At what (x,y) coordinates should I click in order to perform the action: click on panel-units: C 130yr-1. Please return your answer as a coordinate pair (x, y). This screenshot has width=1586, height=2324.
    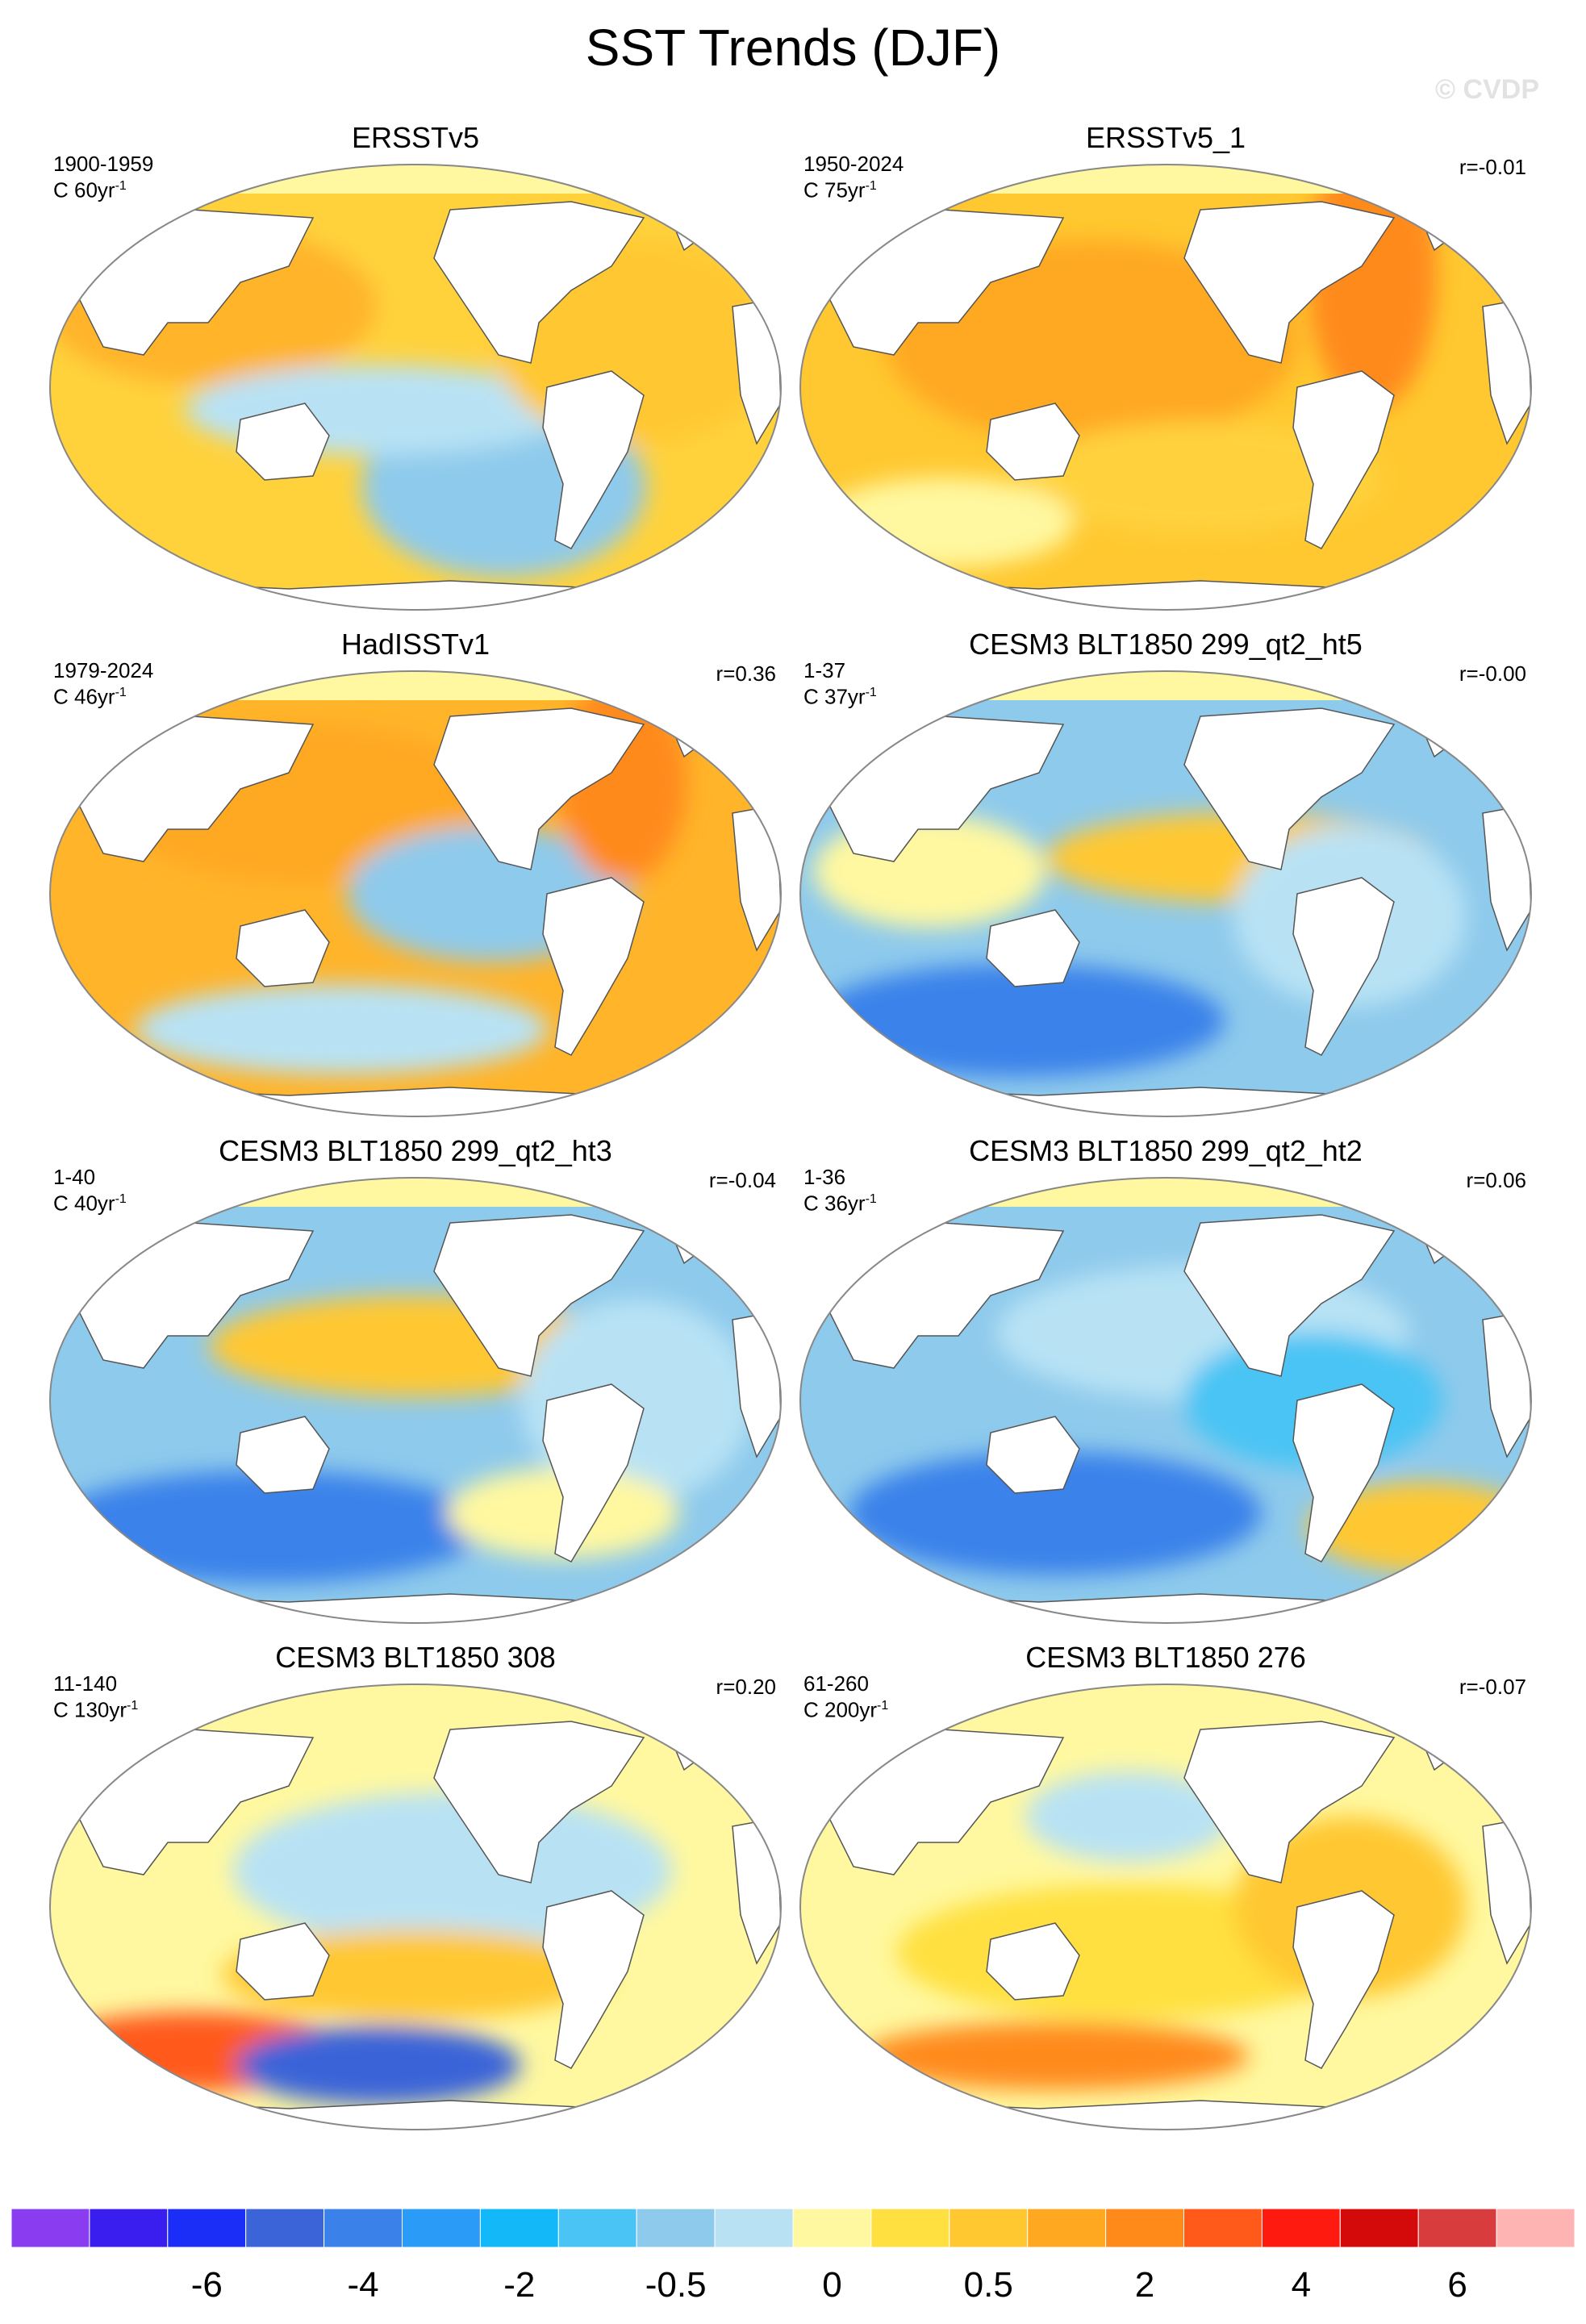
    Looking at the image, I should click on (96, 1708).